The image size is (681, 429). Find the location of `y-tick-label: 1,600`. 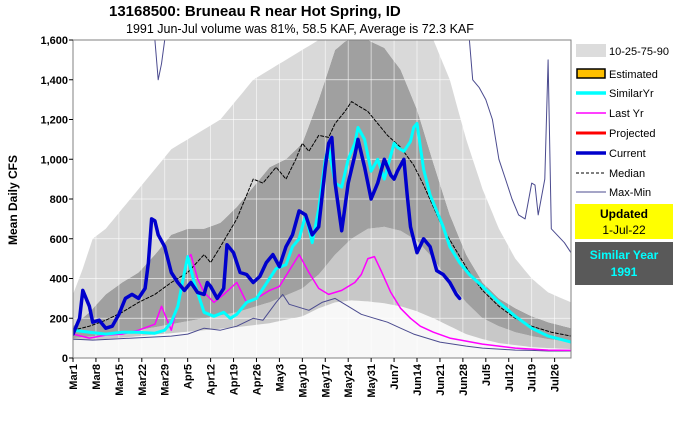

y-tick-label: 1,600 is located at coordinates (54, 41).